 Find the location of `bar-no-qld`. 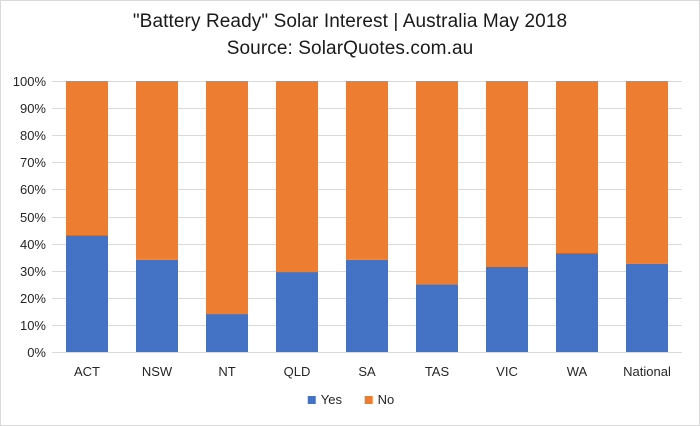

bar-no-qld is located at coordinates (297, 177).